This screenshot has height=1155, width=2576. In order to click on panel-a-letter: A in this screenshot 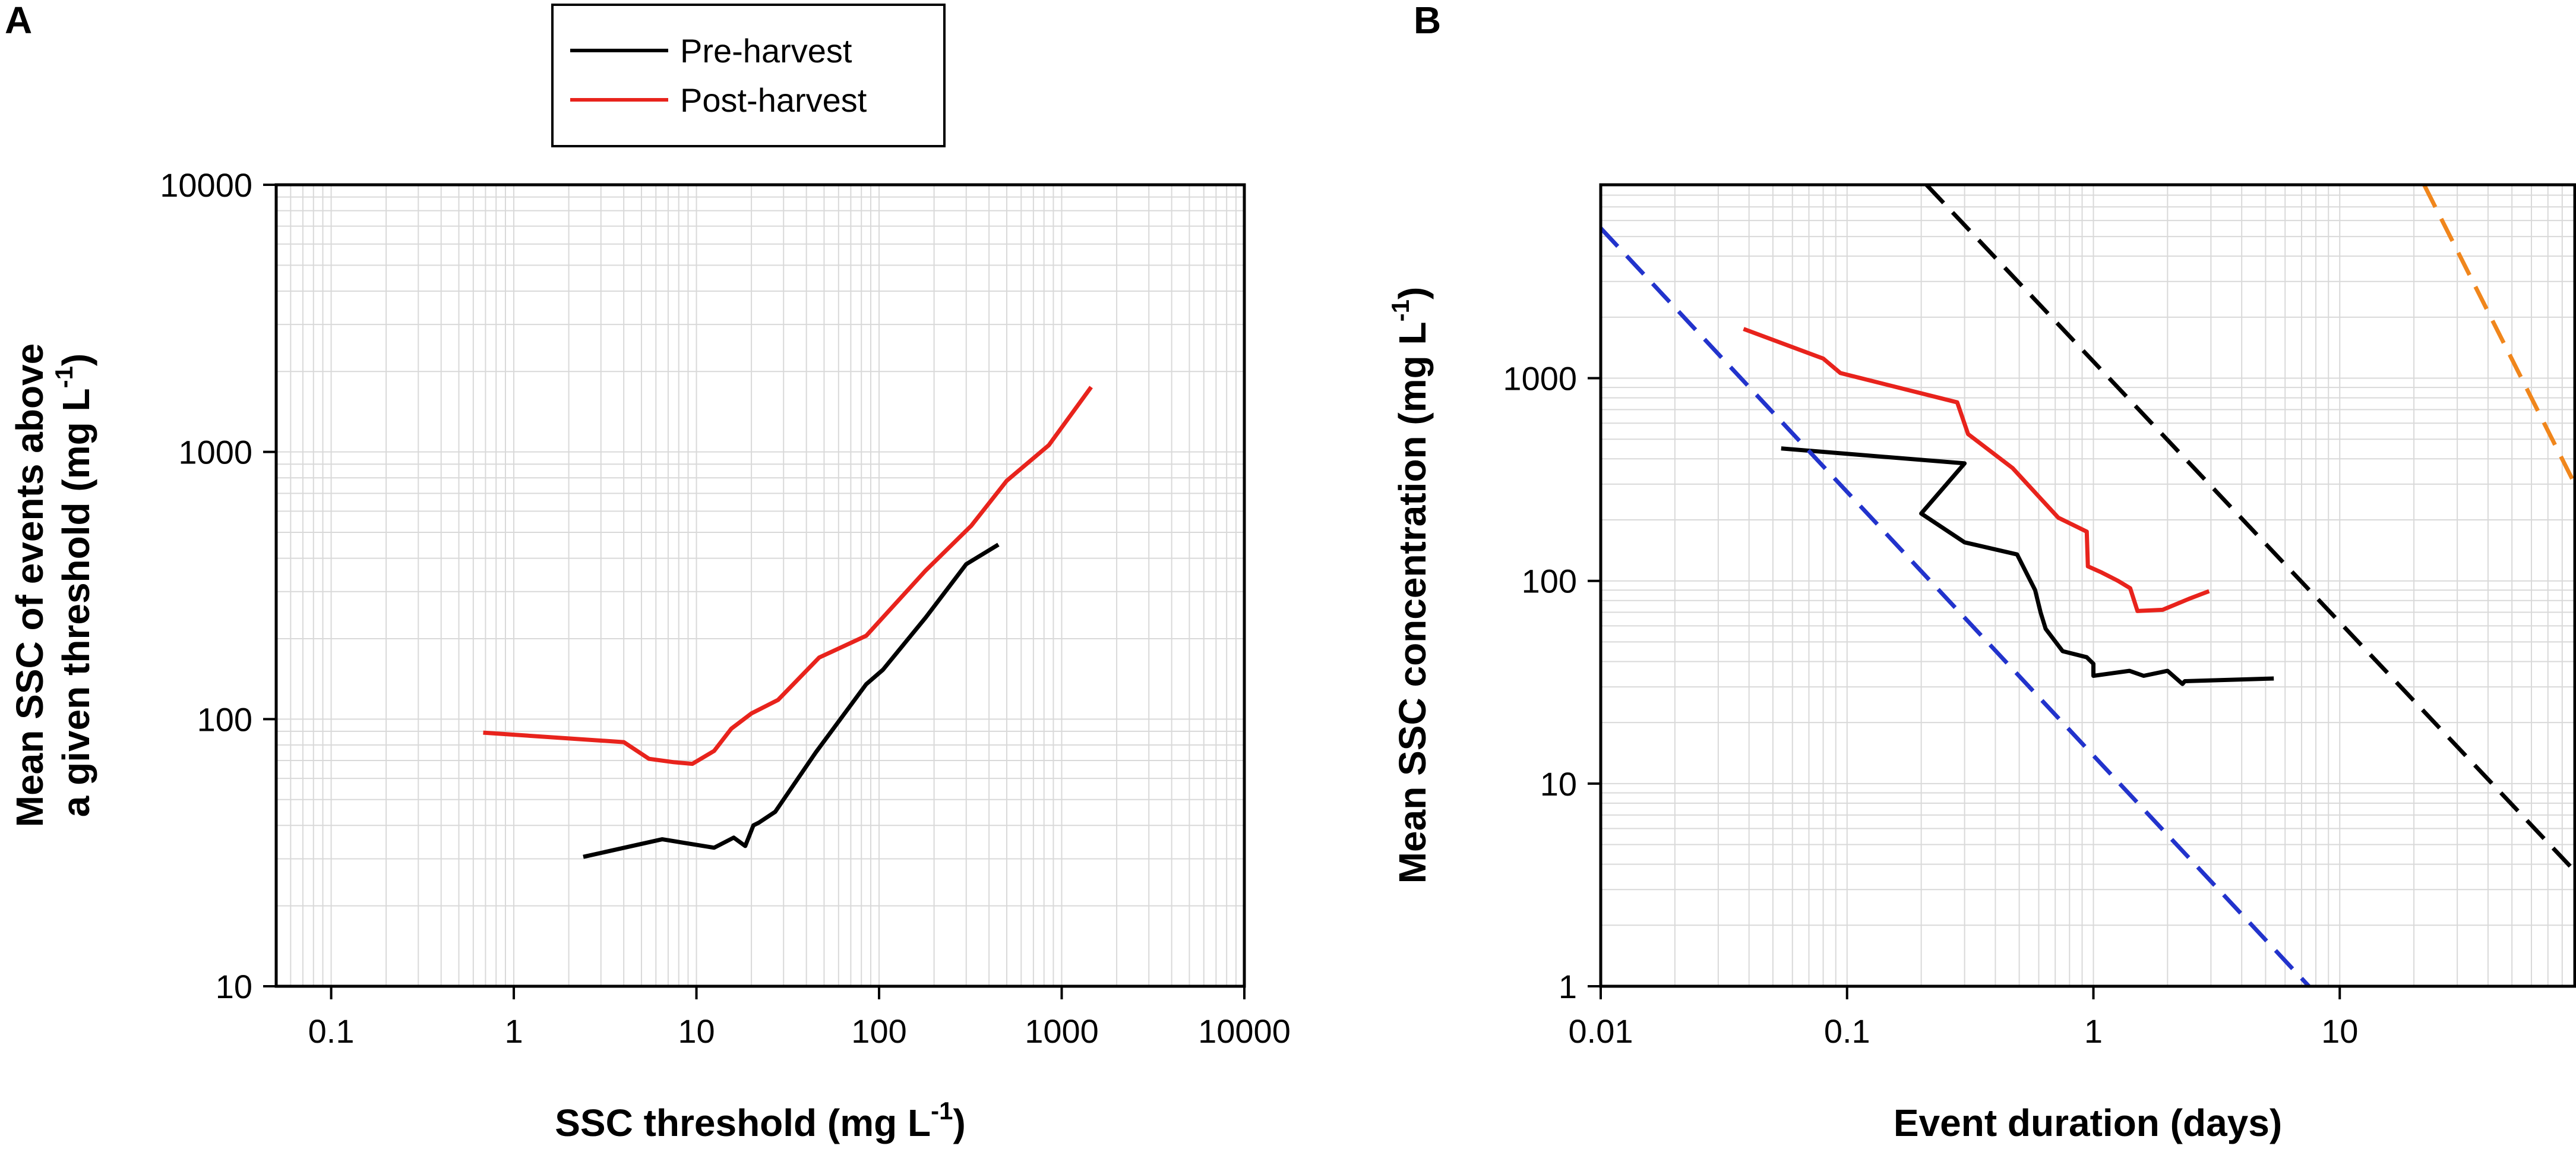, I will do `click(18, 21)`.